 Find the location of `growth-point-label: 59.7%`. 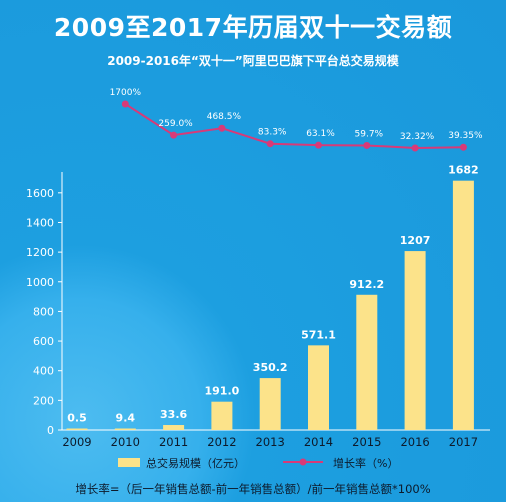

growth-point-label: 59.7% is located at coordinates (369, 134).